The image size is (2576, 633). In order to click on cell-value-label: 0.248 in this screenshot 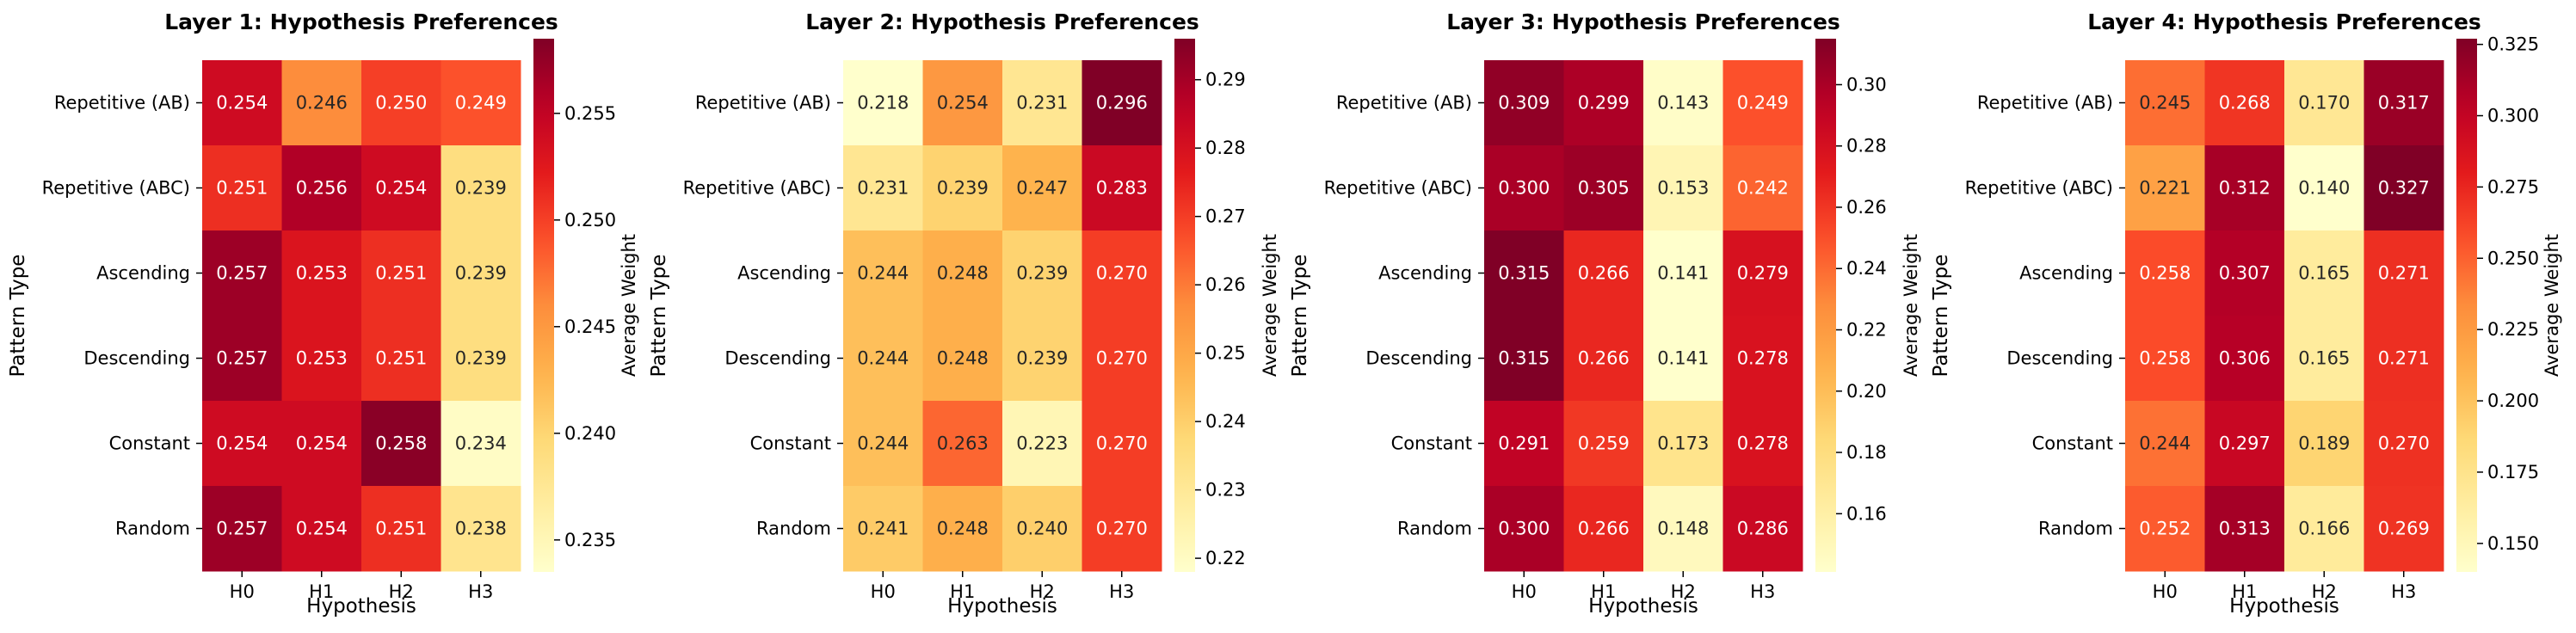, I will do `click(963, 358)`.